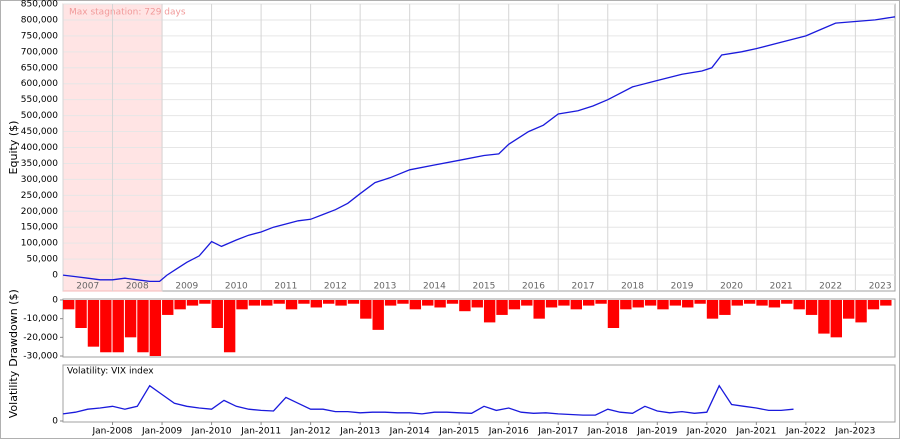 This screenshot has height=439, width=900. Describe the element at coordinates (40, 319) in the screenshot. I see `y-tick-label: -10,000` at that location.